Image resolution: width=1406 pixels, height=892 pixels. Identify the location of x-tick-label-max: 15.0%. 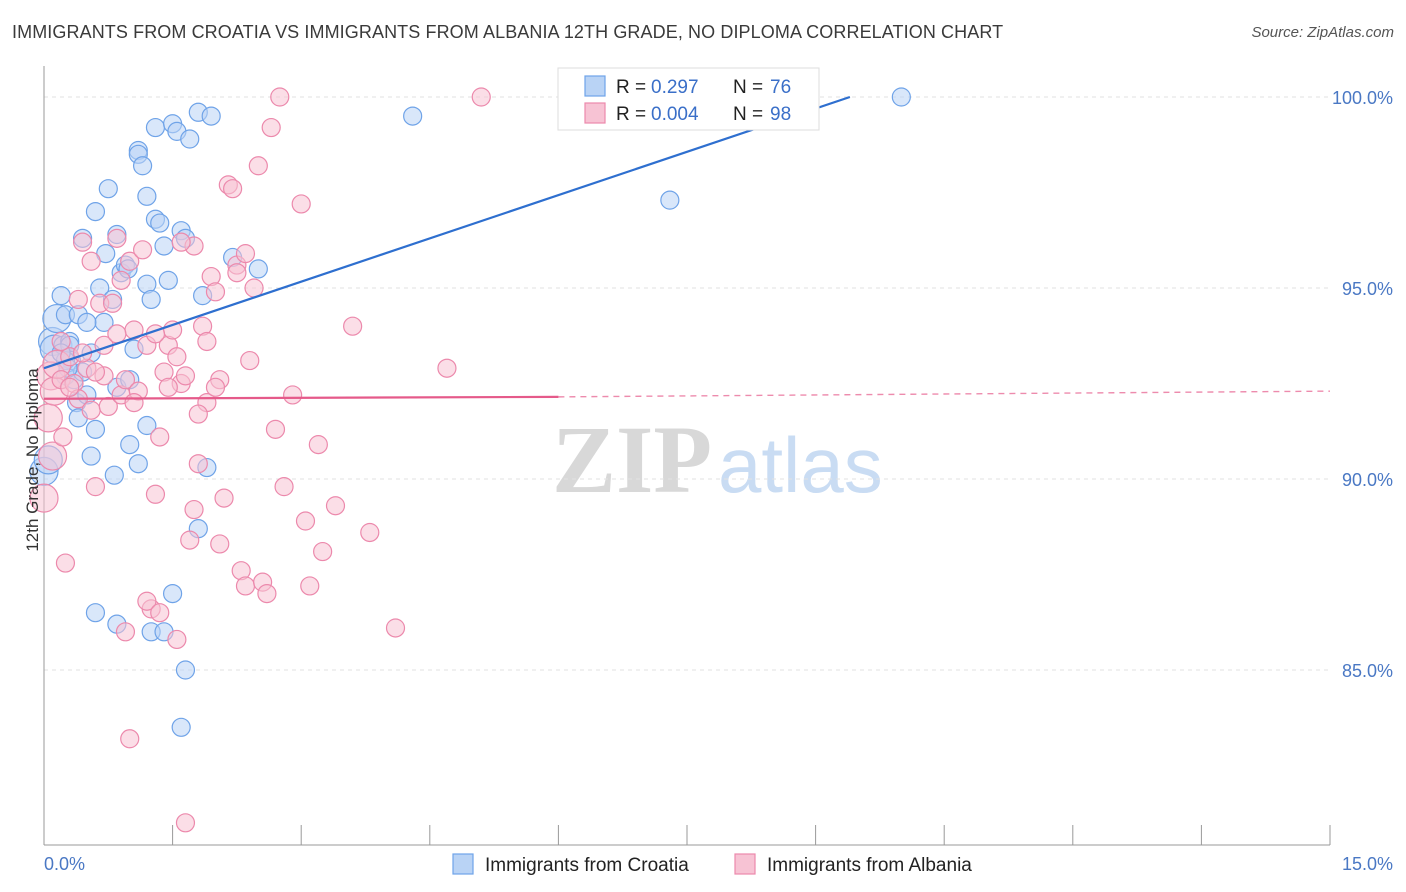
(1367, 864).